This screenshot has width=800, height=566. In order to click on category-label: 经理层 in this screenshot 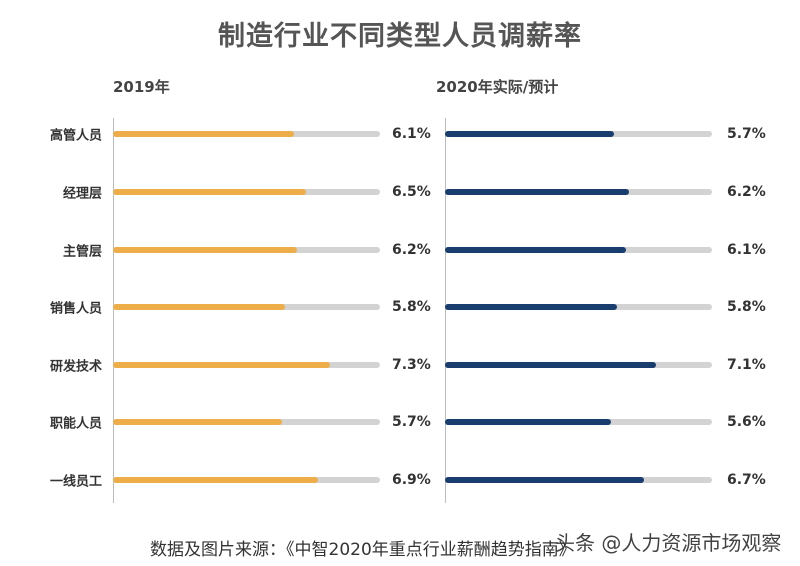, I will do `click(82, 194)`.